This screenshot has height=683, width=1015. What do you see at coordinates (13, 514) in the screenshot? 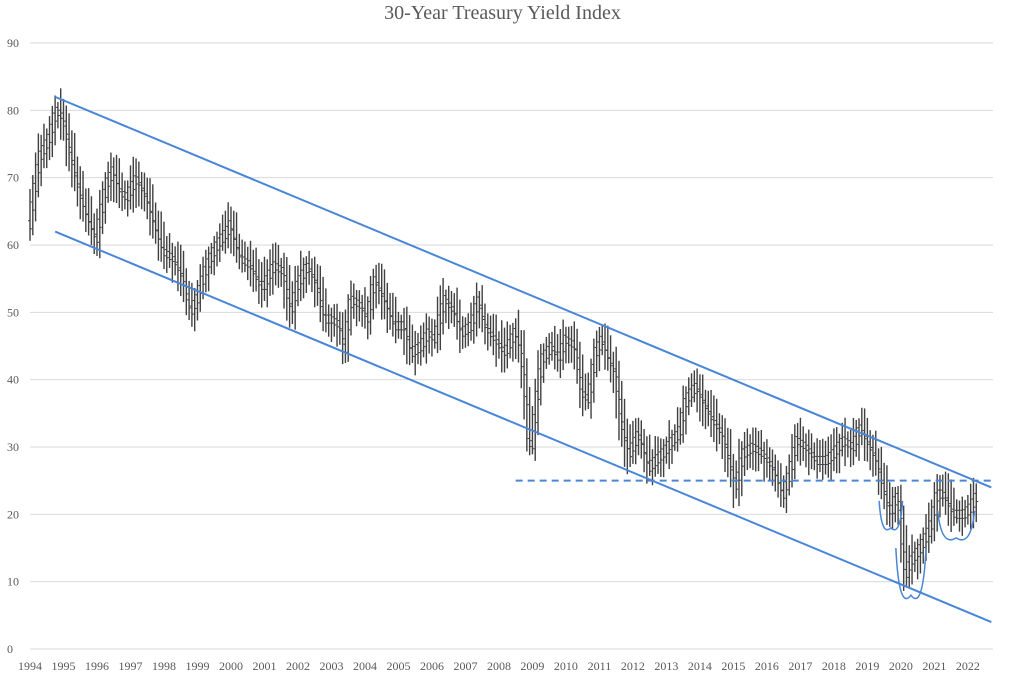
I see `y-tick-label: 20` at bounding box center [13, 514].